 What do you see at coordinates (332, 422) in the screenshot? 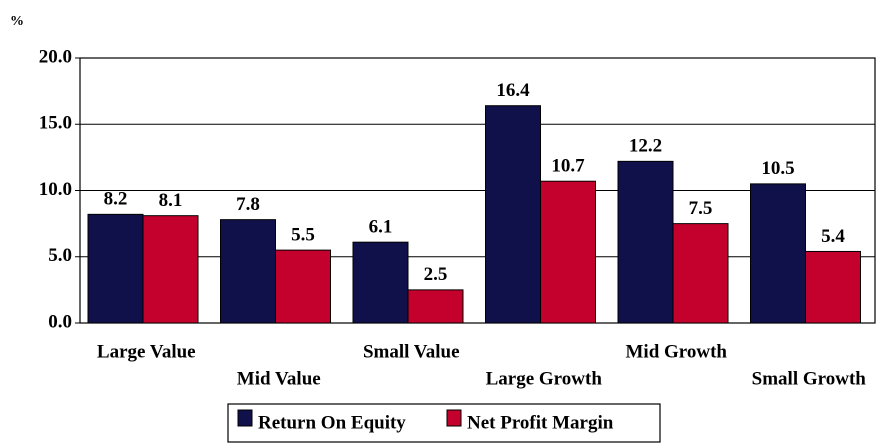
I see `legend-label: Return On Equity` at bounding box center [332, 422].